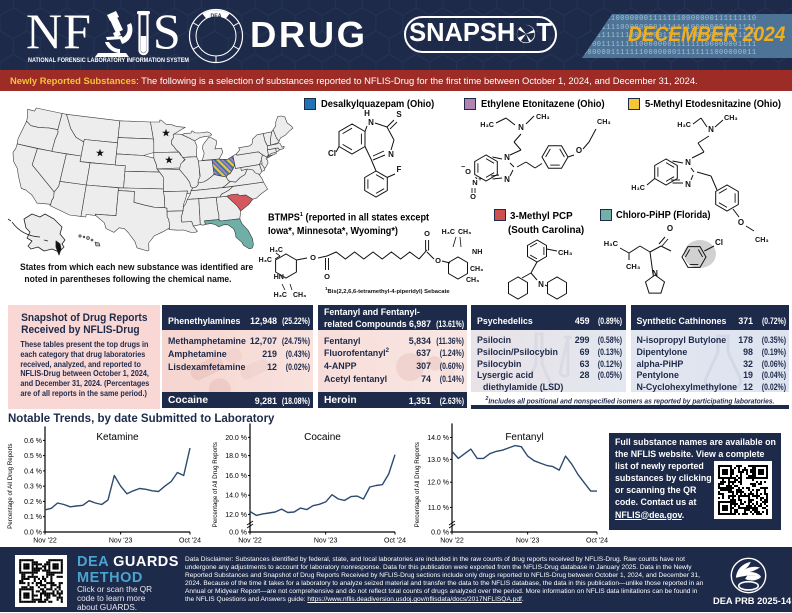  I want to click on svg-text: 13.0 %, so click(438, 460).